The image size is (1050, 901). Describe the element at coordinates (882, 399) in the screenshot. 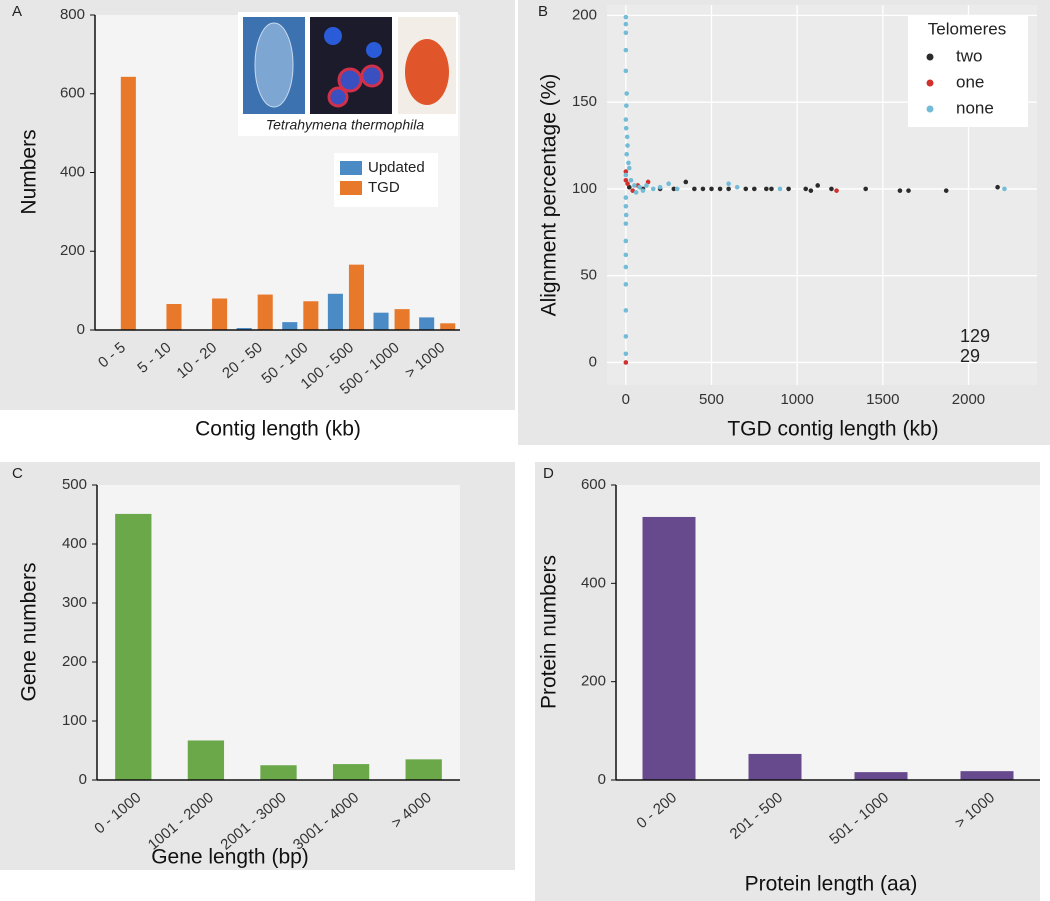

I see `x-tick-label: 1500` at that location.